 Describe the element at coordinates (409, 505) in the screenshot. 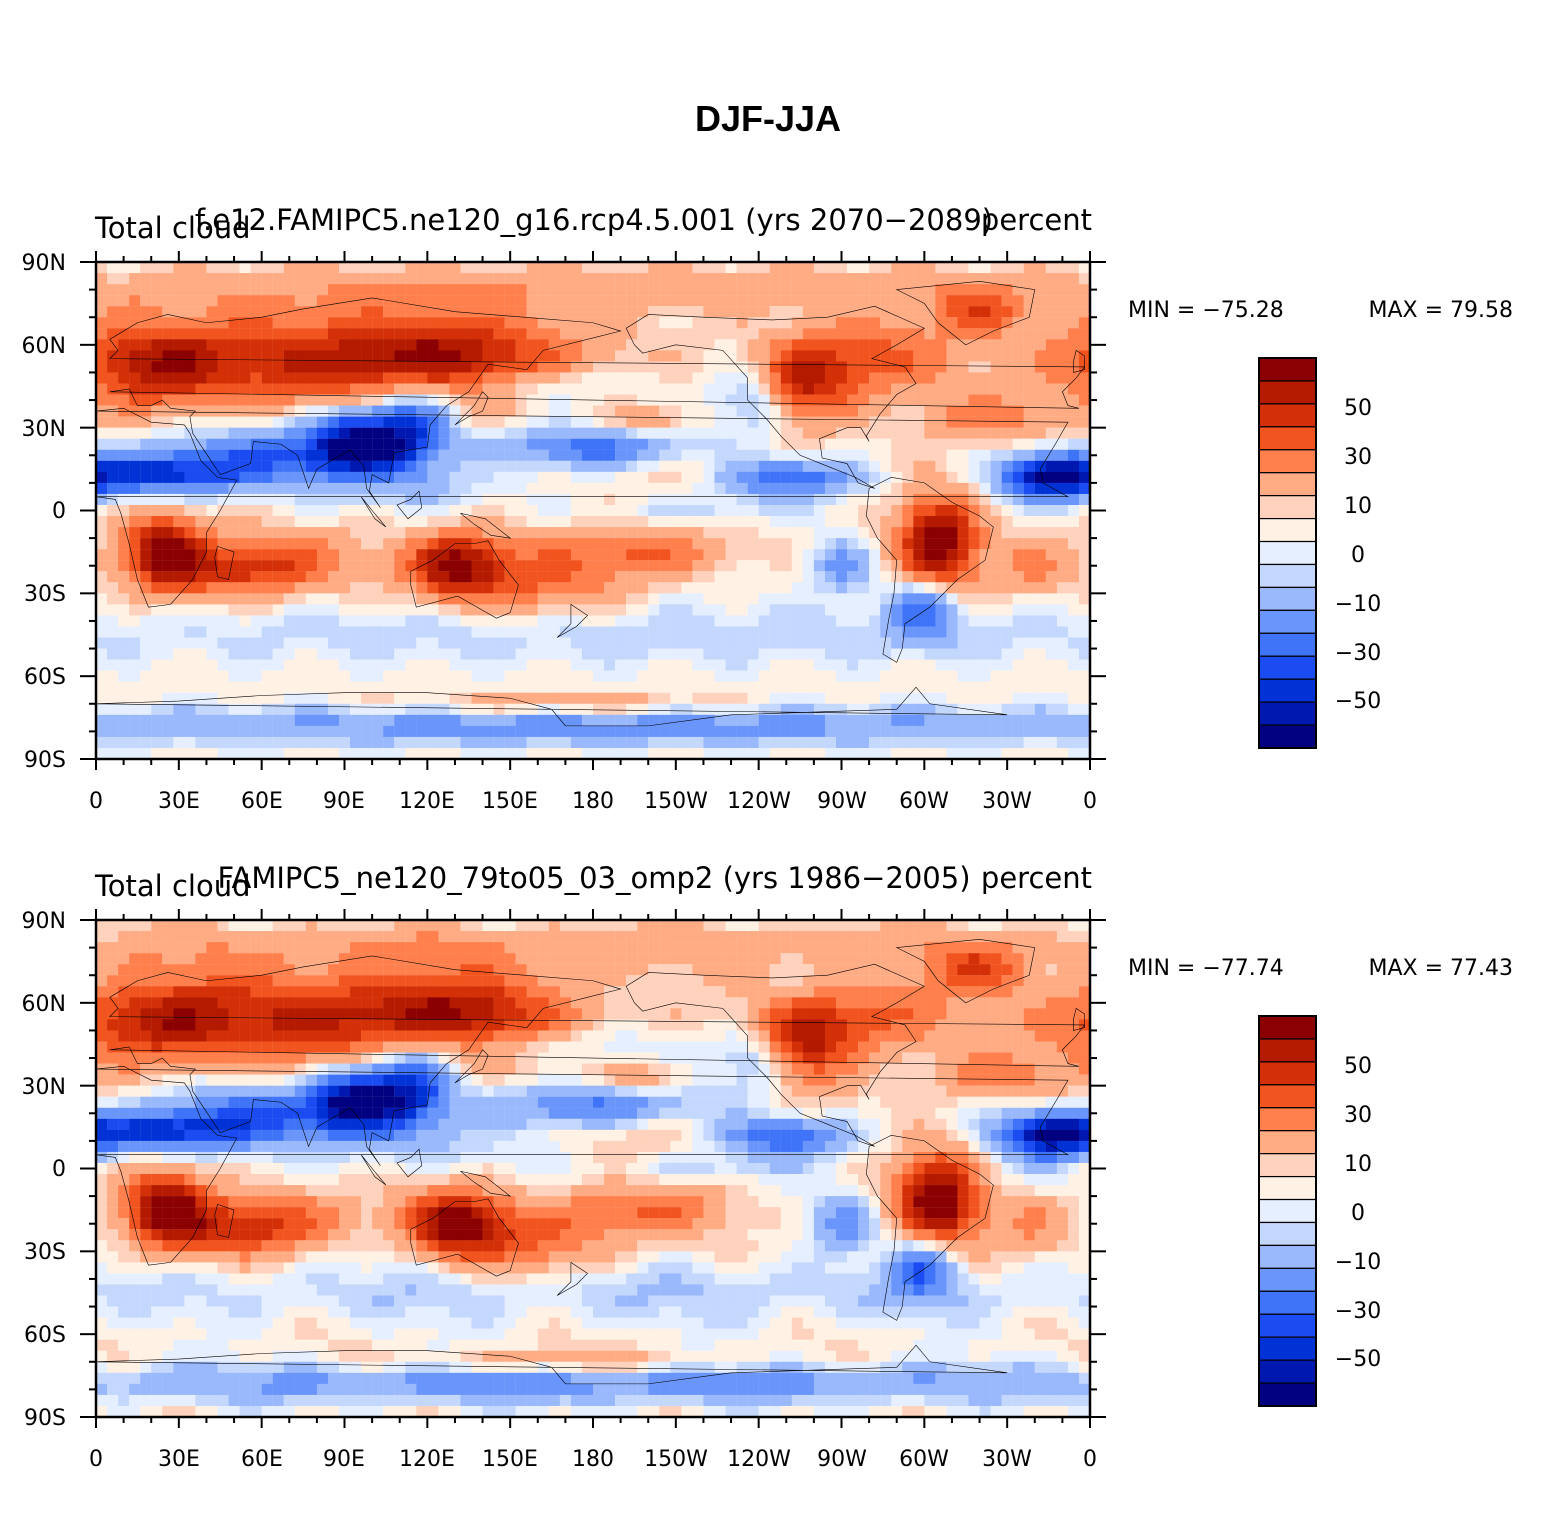

I see `coastline` at that location.